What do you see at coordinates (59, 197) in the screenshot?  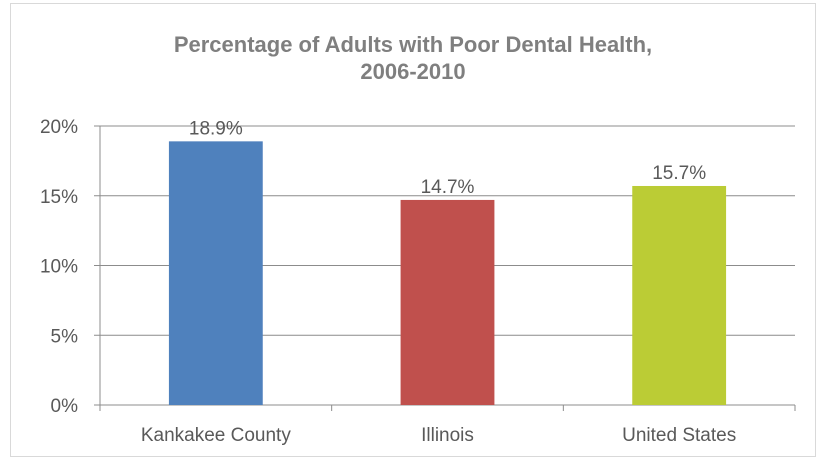 I see `y-tick-label: 15%` at bounding box center [59, 197].